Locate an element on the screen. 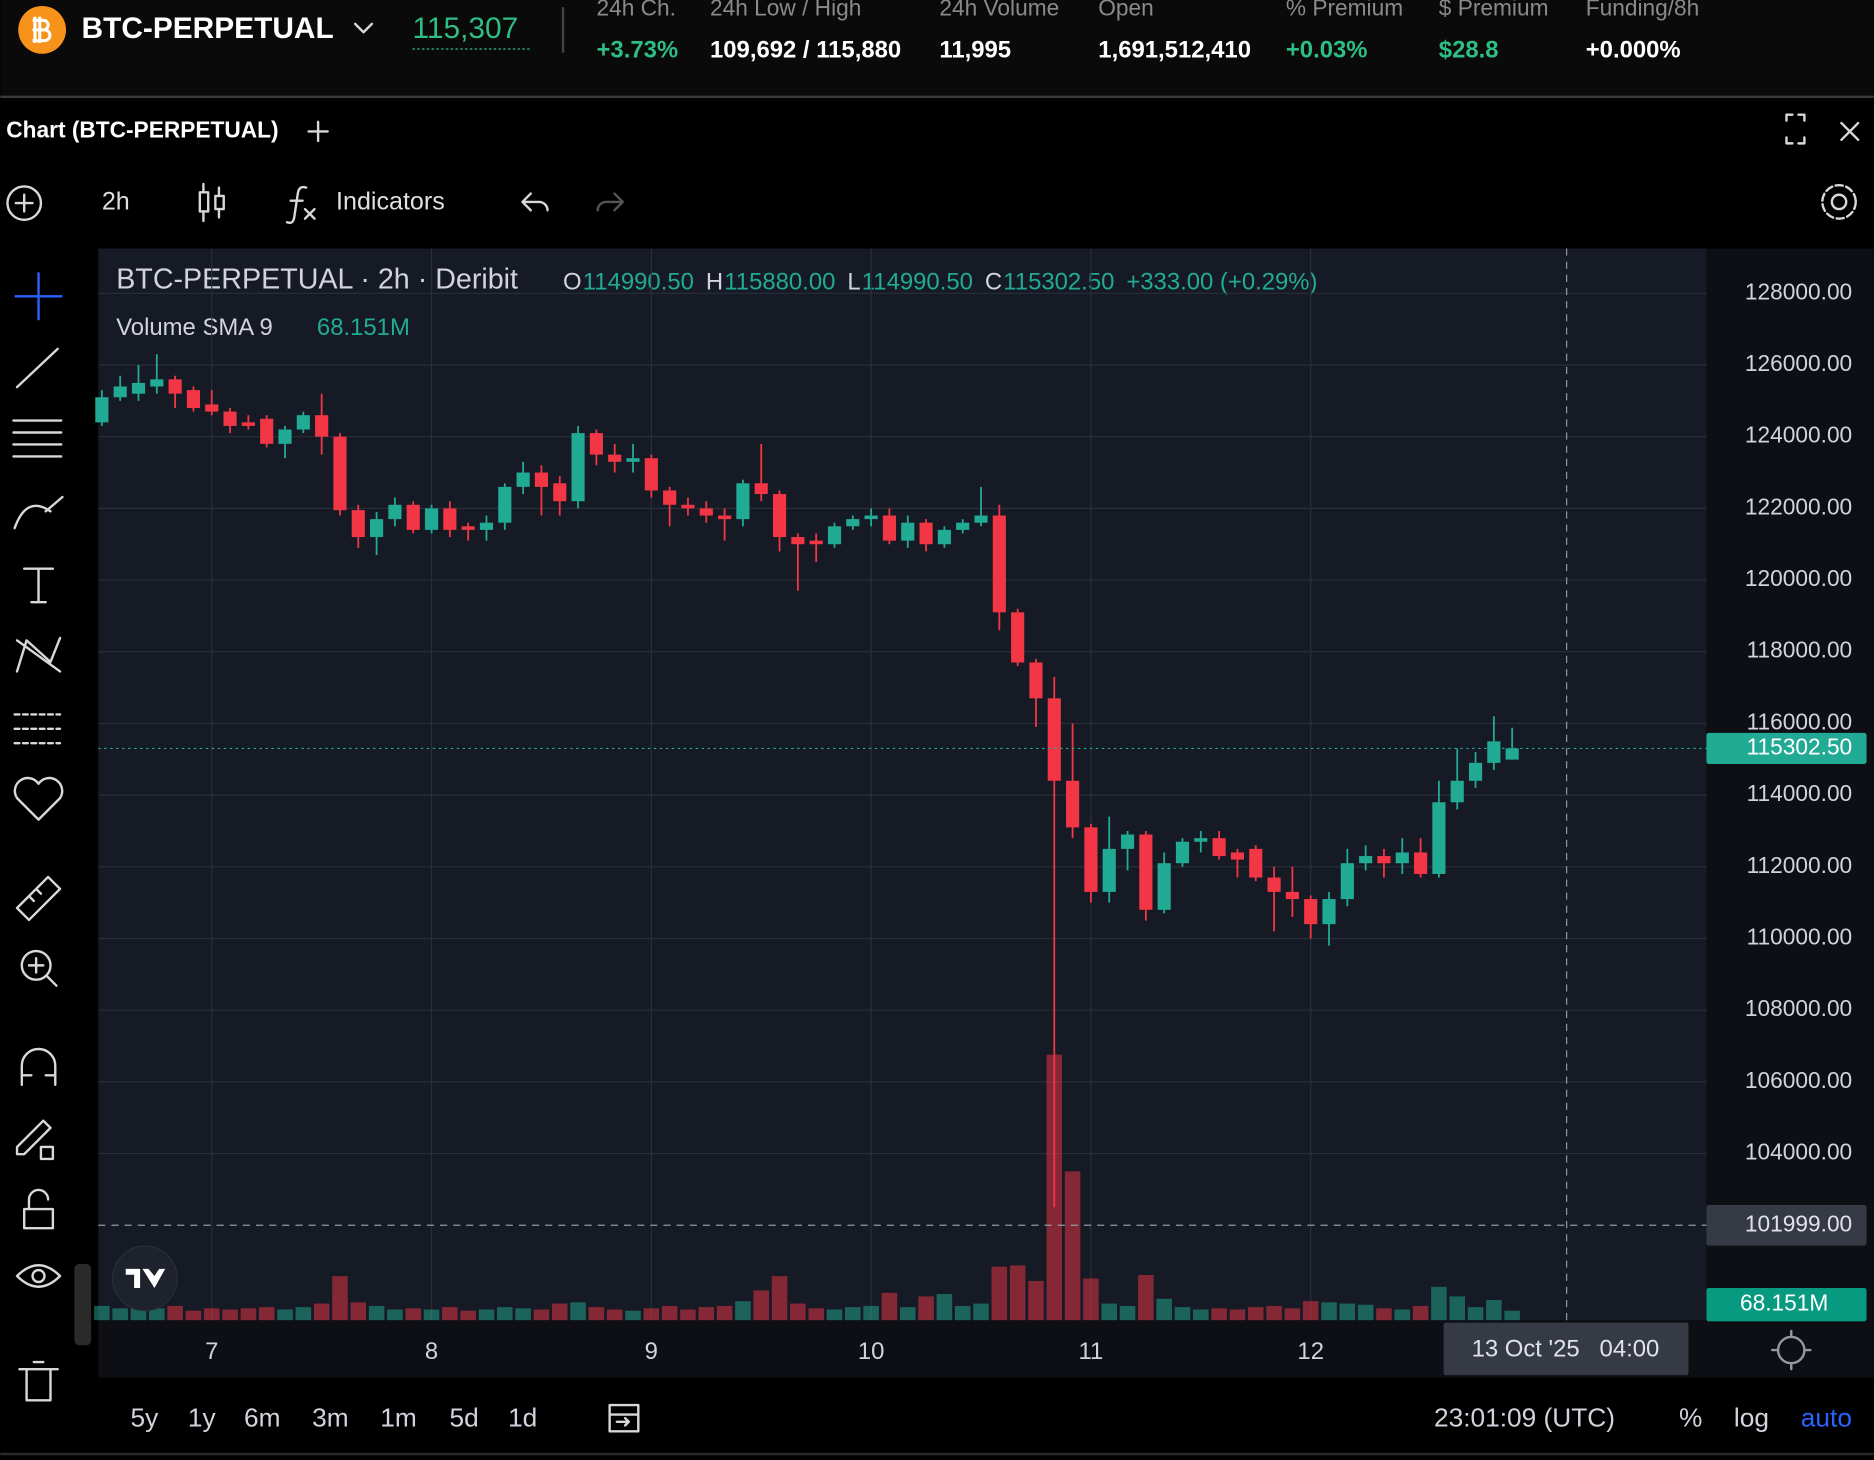  collapse-toggle is located at coordinates (83, 1305).